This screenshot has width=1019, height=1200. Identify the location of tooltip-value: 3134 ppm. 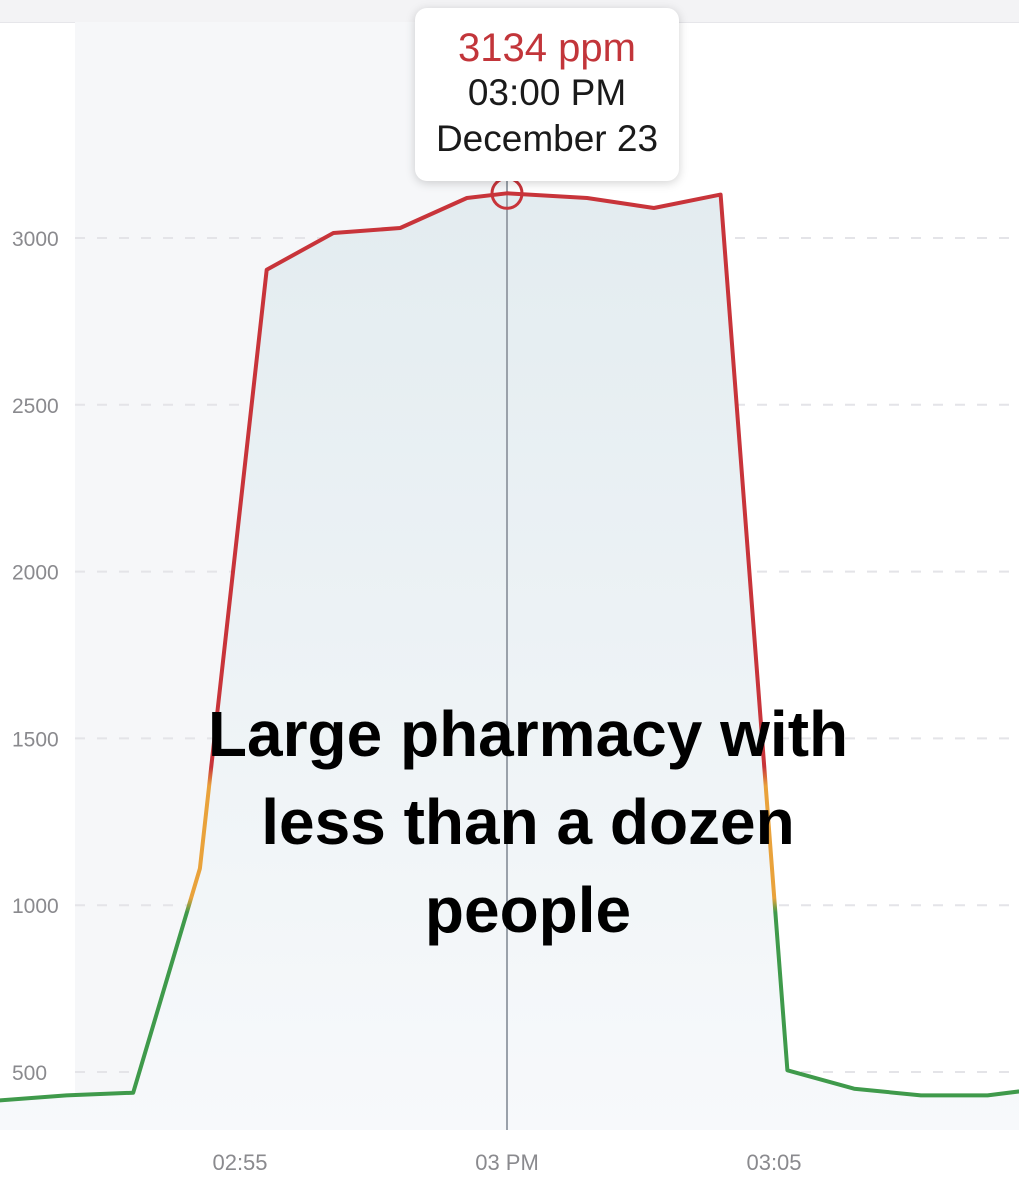
(547, 48).